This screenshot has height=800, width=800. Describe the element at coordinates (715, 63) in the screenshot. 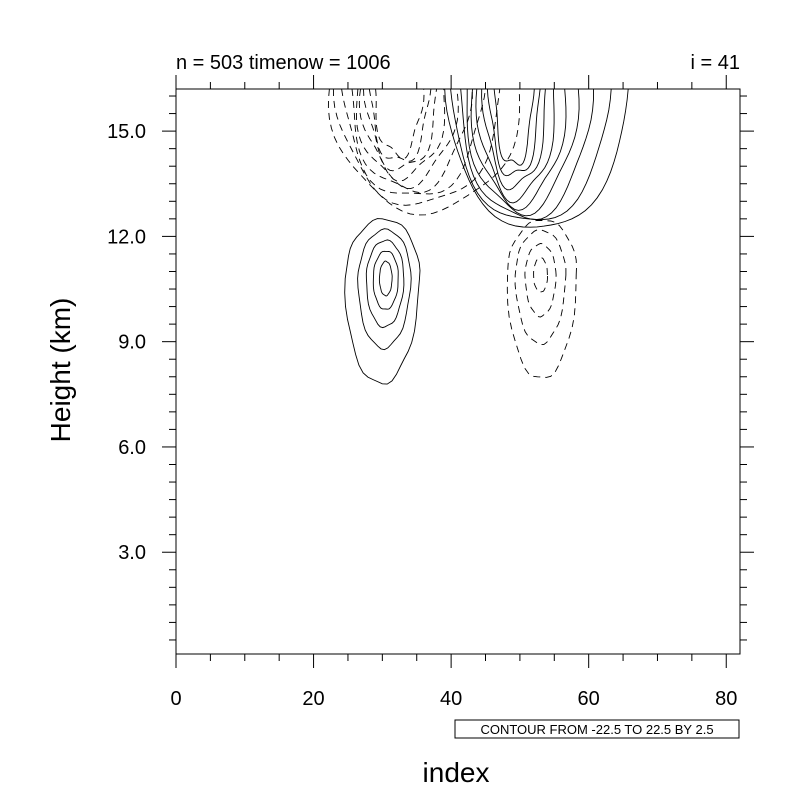

I see `title-right: i = 41` at that location.